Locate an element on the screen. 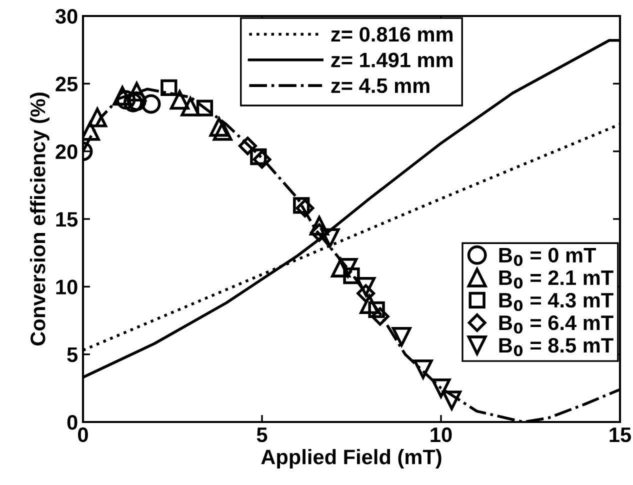 The width and height of the screenshot is (633, 485). x-tick-label: 0 is located at coordinates (83, 434).